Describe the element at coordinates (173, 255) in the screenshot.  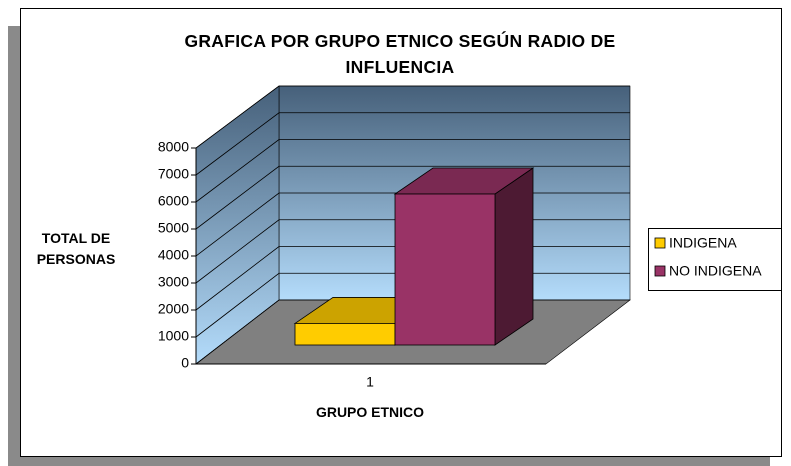
I see `y-tick-label: 4000` at that location.